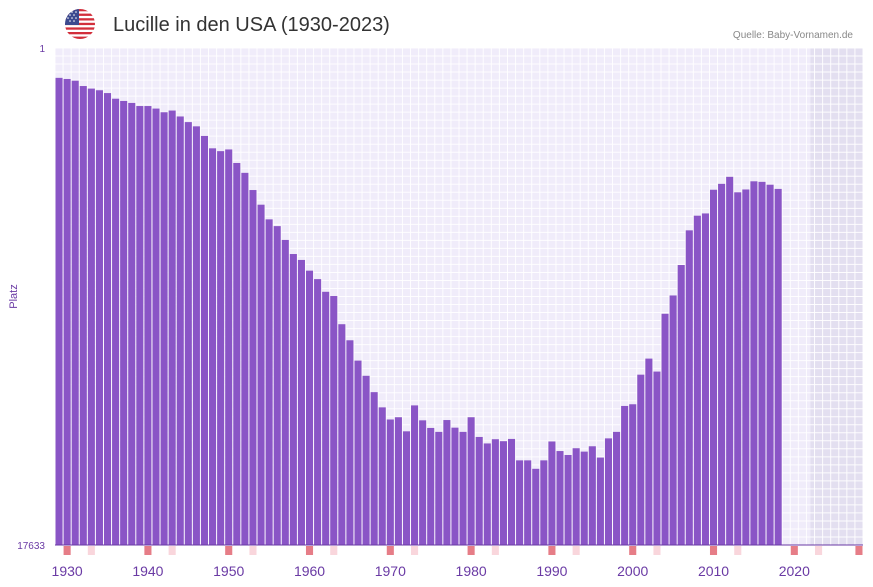 The width and height of the screenshot is (873, 587). Describe the element at coordinates (251, 25) in the screenshot. I see `chart-title: Lucille in den USA (1930-2023)` at that location.